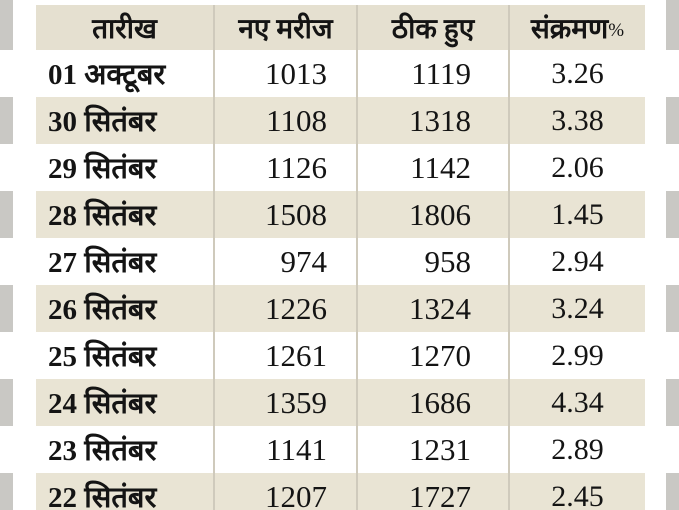 The width and height of the screenshot is (679, 510). What do you see at coordinates (576, 73) in the screenshot?
I see `infection-rate-cell: 3.26` at bounding box center [576, 73].